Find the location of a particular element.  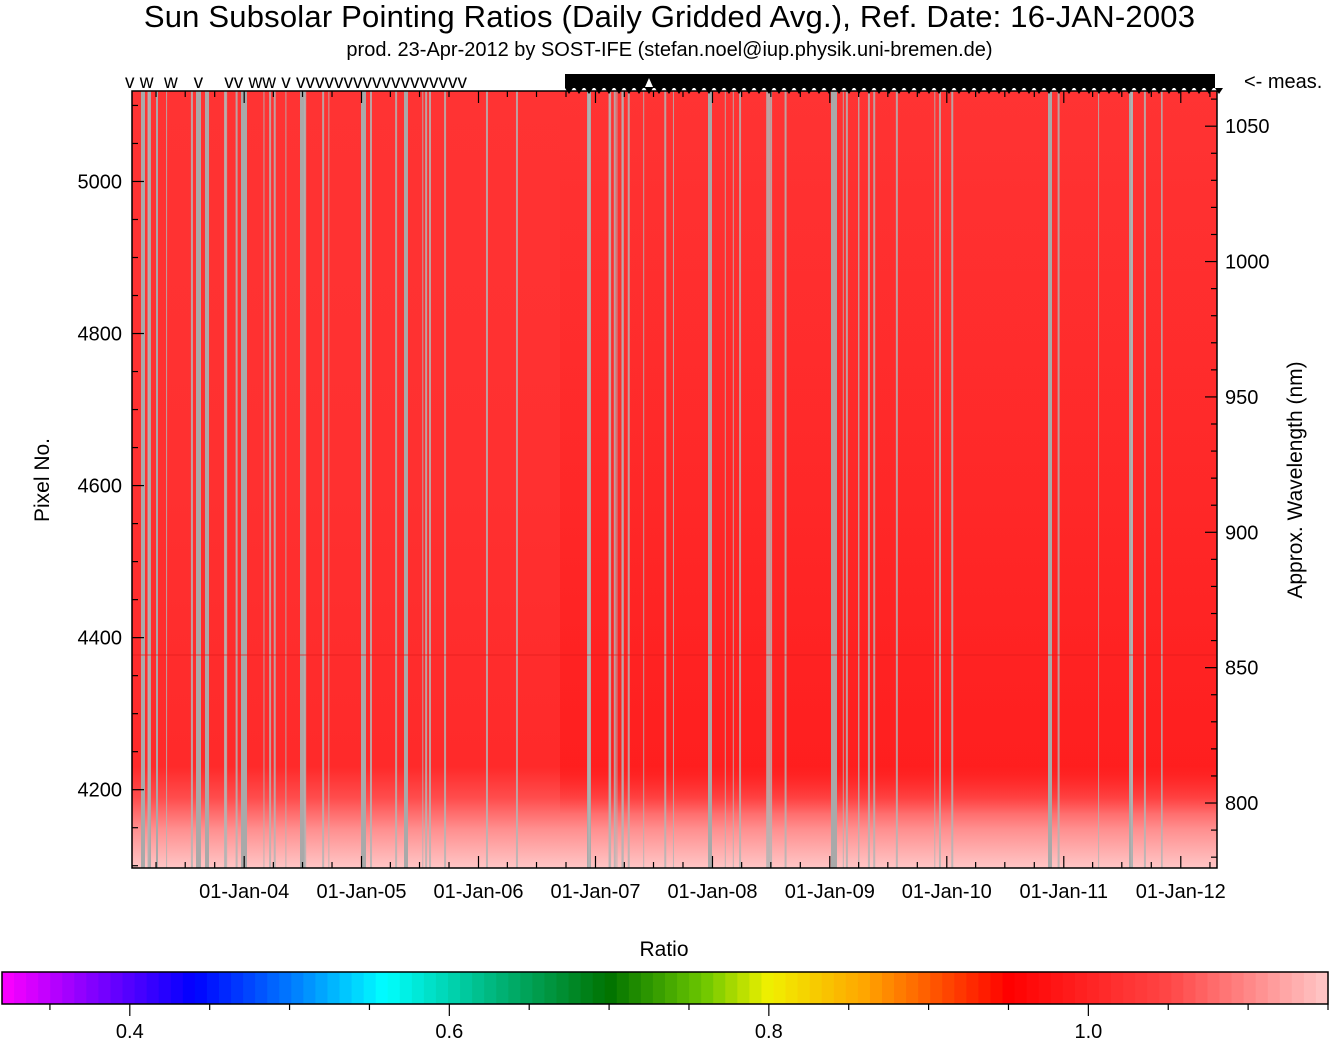

colorbar-tick-label: 0.8 is located at coordinates (769, 1031).